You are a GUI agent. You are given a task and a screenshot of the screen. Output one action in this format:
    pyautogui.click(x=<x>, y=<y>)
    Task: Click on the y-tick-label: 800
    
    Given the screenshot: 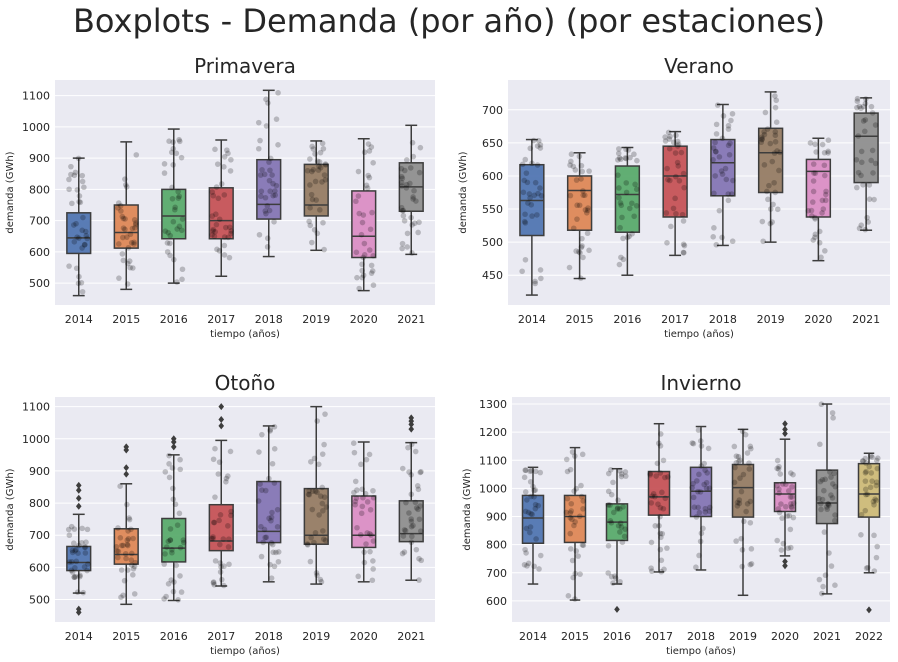 What is the action you would take?
    pyautogui.click(x=496, y=545)
    